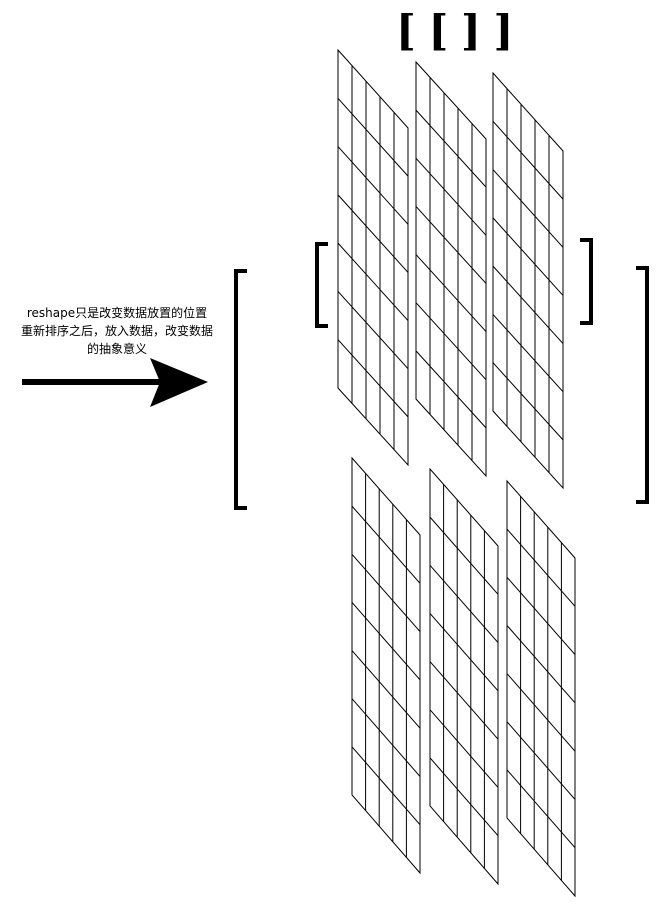 Image resolution: width=657 pixels, height=917 pixels. Describe the element at coordinates (321, 285) in the screenshot. I see `inner-left-bracket` at that location.